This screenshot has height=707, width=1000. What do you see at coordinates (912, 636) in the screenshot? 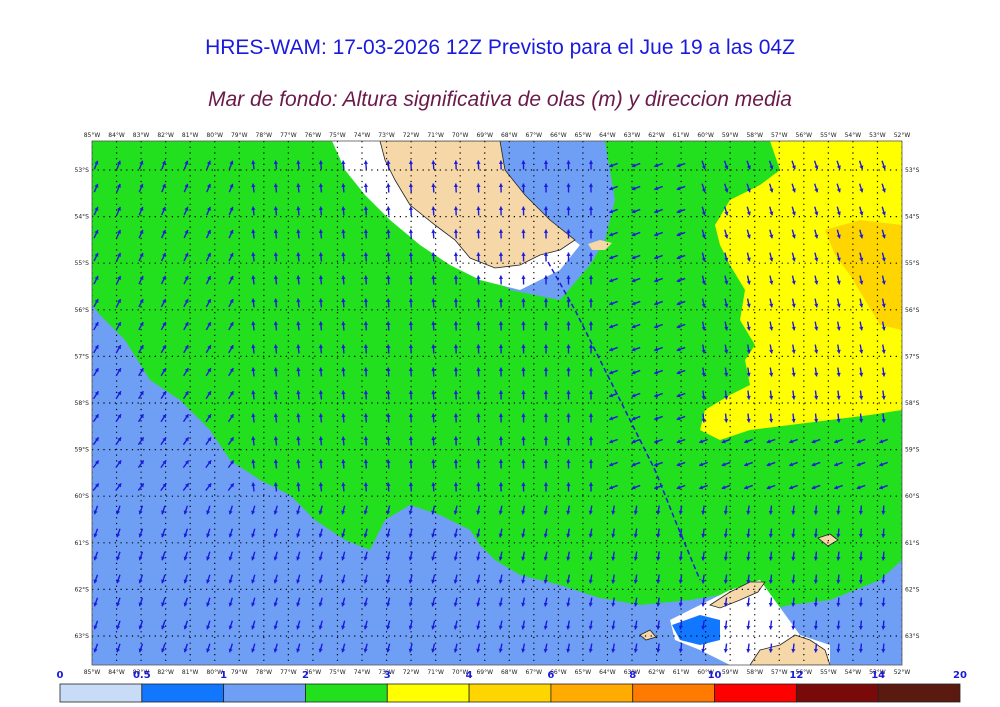
I see `latitude-tick-label: 63°S` at bounding box center [912, 636].